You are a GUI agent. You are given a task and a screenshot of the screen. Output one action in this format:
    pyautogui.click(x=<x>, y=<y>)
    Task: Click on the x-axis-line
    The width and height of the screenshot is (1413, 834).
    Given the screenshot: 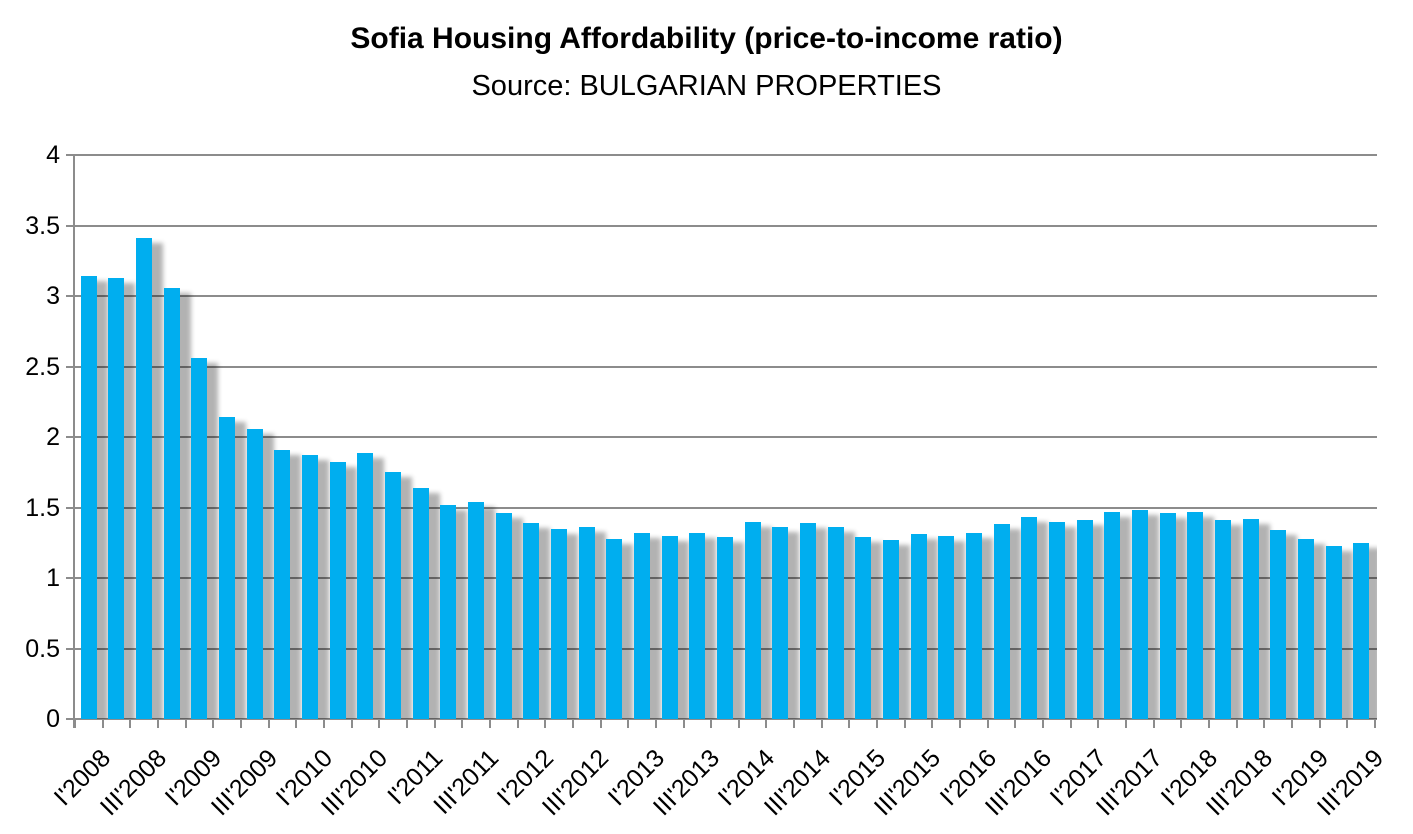 What is the action you would take?
    pyautogui.click(x=725, y=719)
    